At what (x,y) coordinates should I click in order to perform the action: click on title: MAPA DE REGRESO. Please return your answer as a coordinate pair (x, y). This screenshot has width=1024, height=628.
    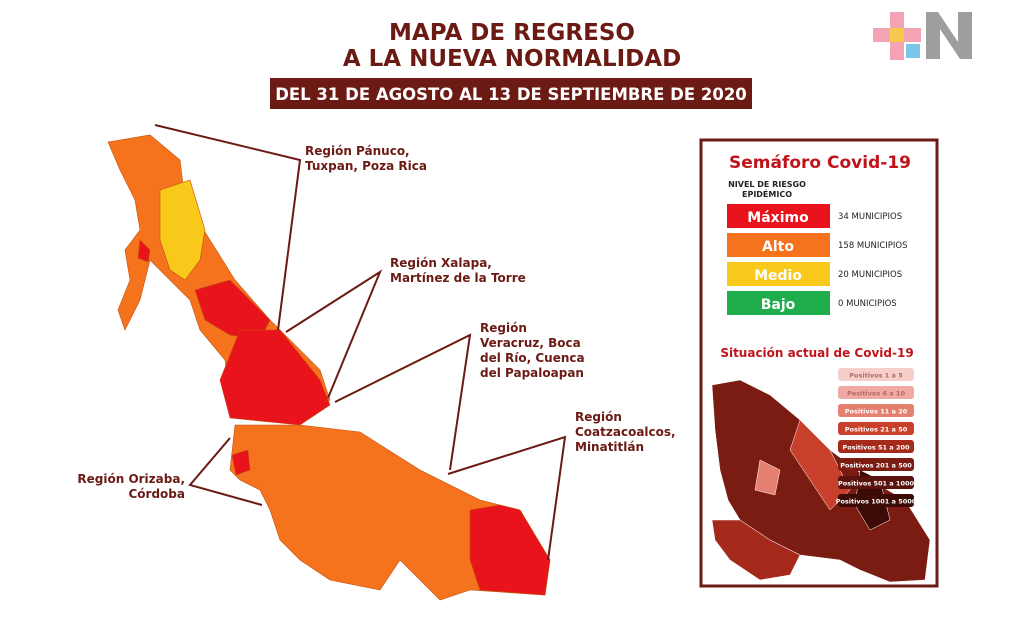
    Looking at the image, I should click on (512, 33).